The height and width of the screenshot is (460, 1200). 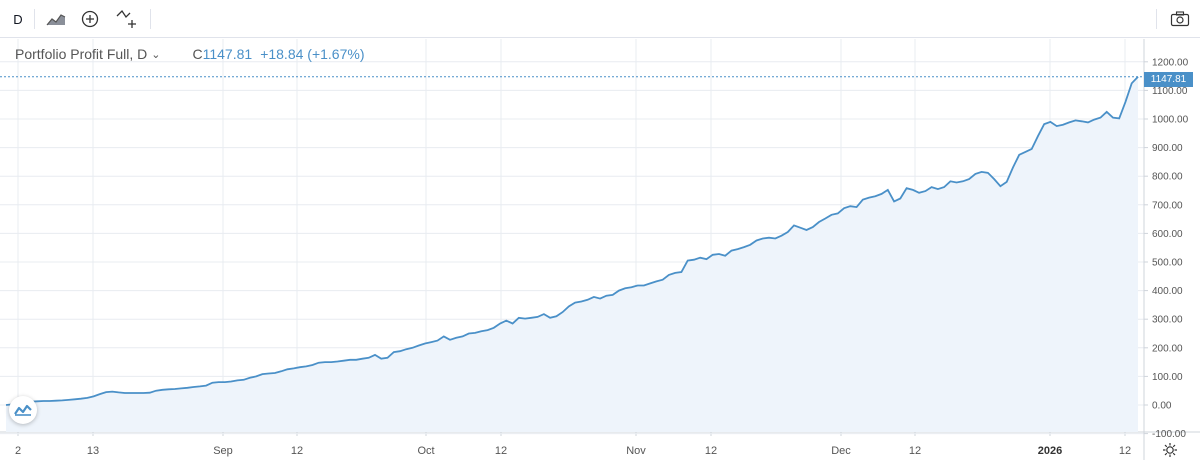 What do you see at coordinates (312, 54) in the screenshot?
I see `change-value: +18.84 (+1.67%)` at bounding box center [312, 54].